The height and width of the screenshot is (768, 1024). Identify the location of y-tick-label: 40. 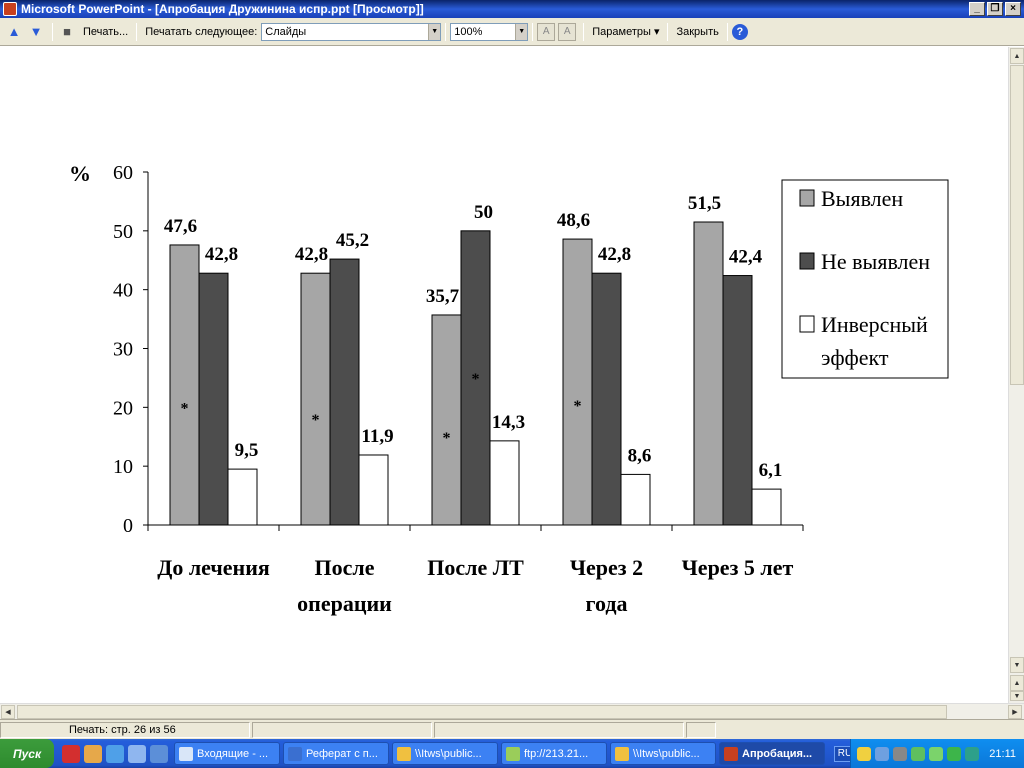
(123, 291).